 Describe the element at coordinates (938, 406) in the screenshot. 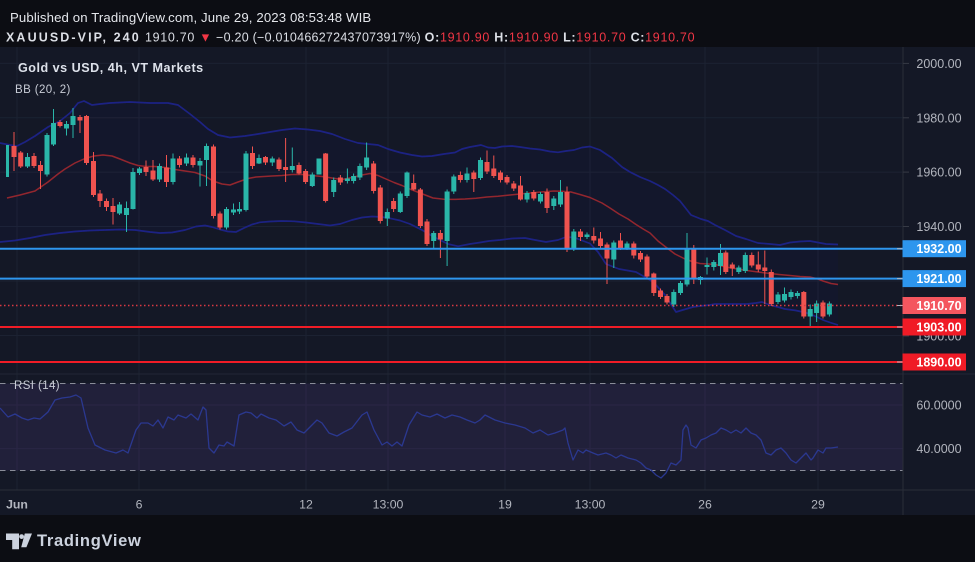

I see `svg-text: 60.0000` at that location.